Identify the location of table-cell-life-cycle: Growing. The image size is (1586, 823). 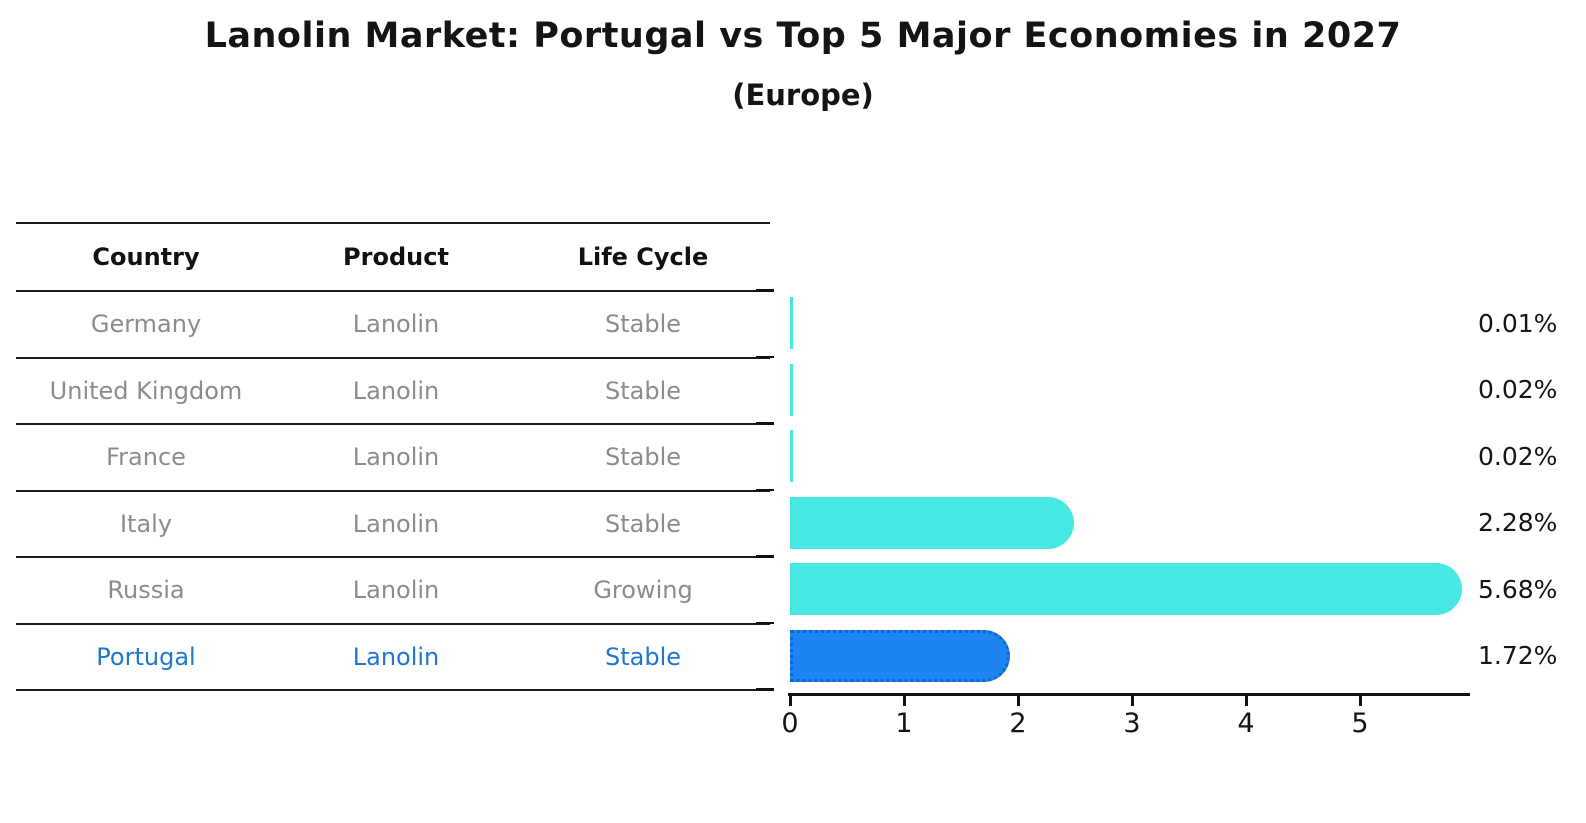
(643, 590).